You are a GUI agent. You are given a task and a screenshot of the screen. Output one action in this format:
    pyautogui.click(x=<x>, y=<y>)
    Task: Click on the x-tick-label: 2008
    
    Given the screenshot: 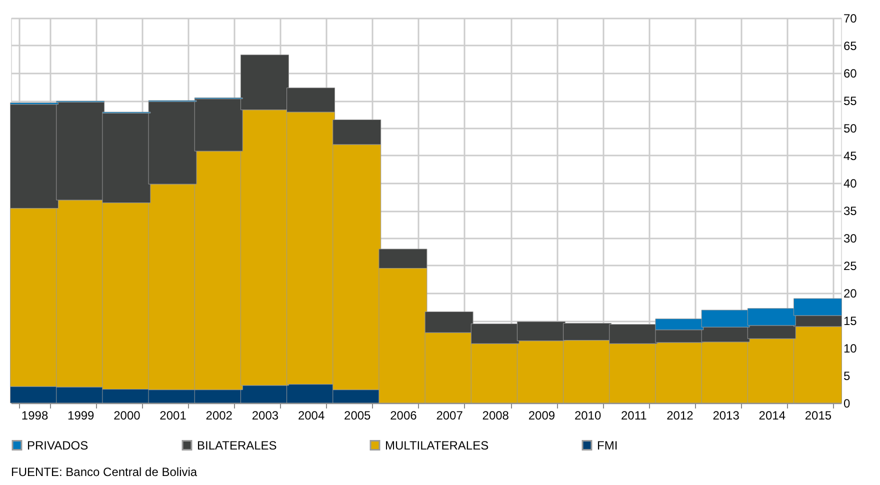 What is the action you would take?
    pyautogui.click(x=496, y=415)
    